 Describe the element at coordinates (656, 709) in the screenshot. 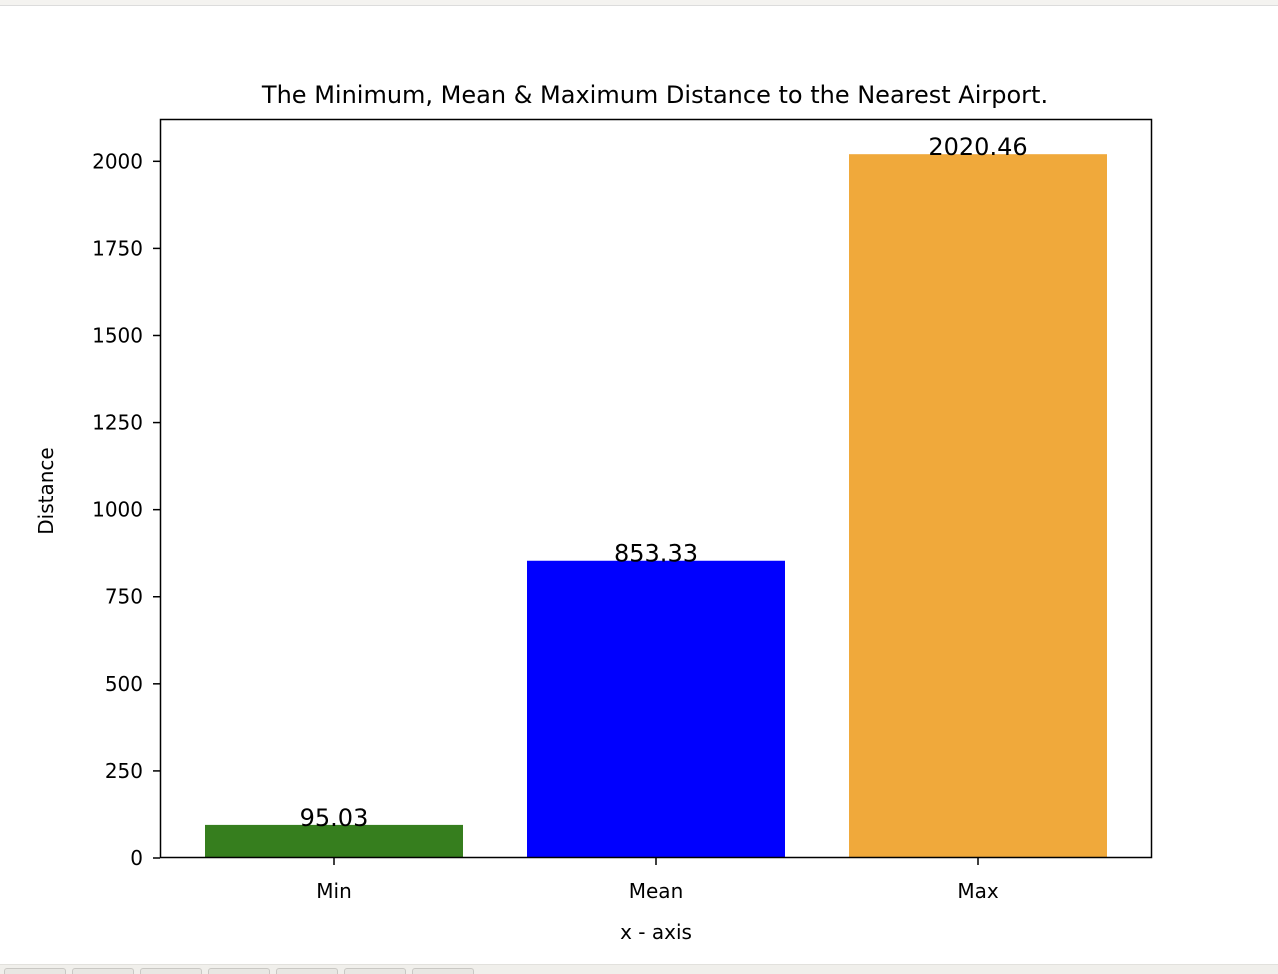

I see `bar-mean` at that location.